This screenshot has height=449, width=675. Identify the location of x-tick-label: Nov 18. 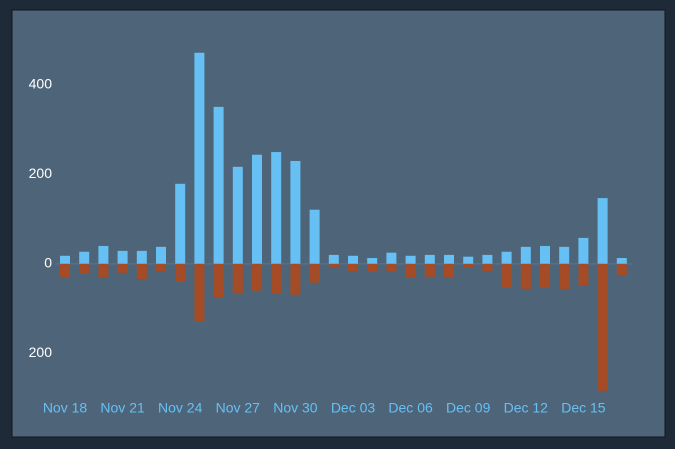
(65, 408).